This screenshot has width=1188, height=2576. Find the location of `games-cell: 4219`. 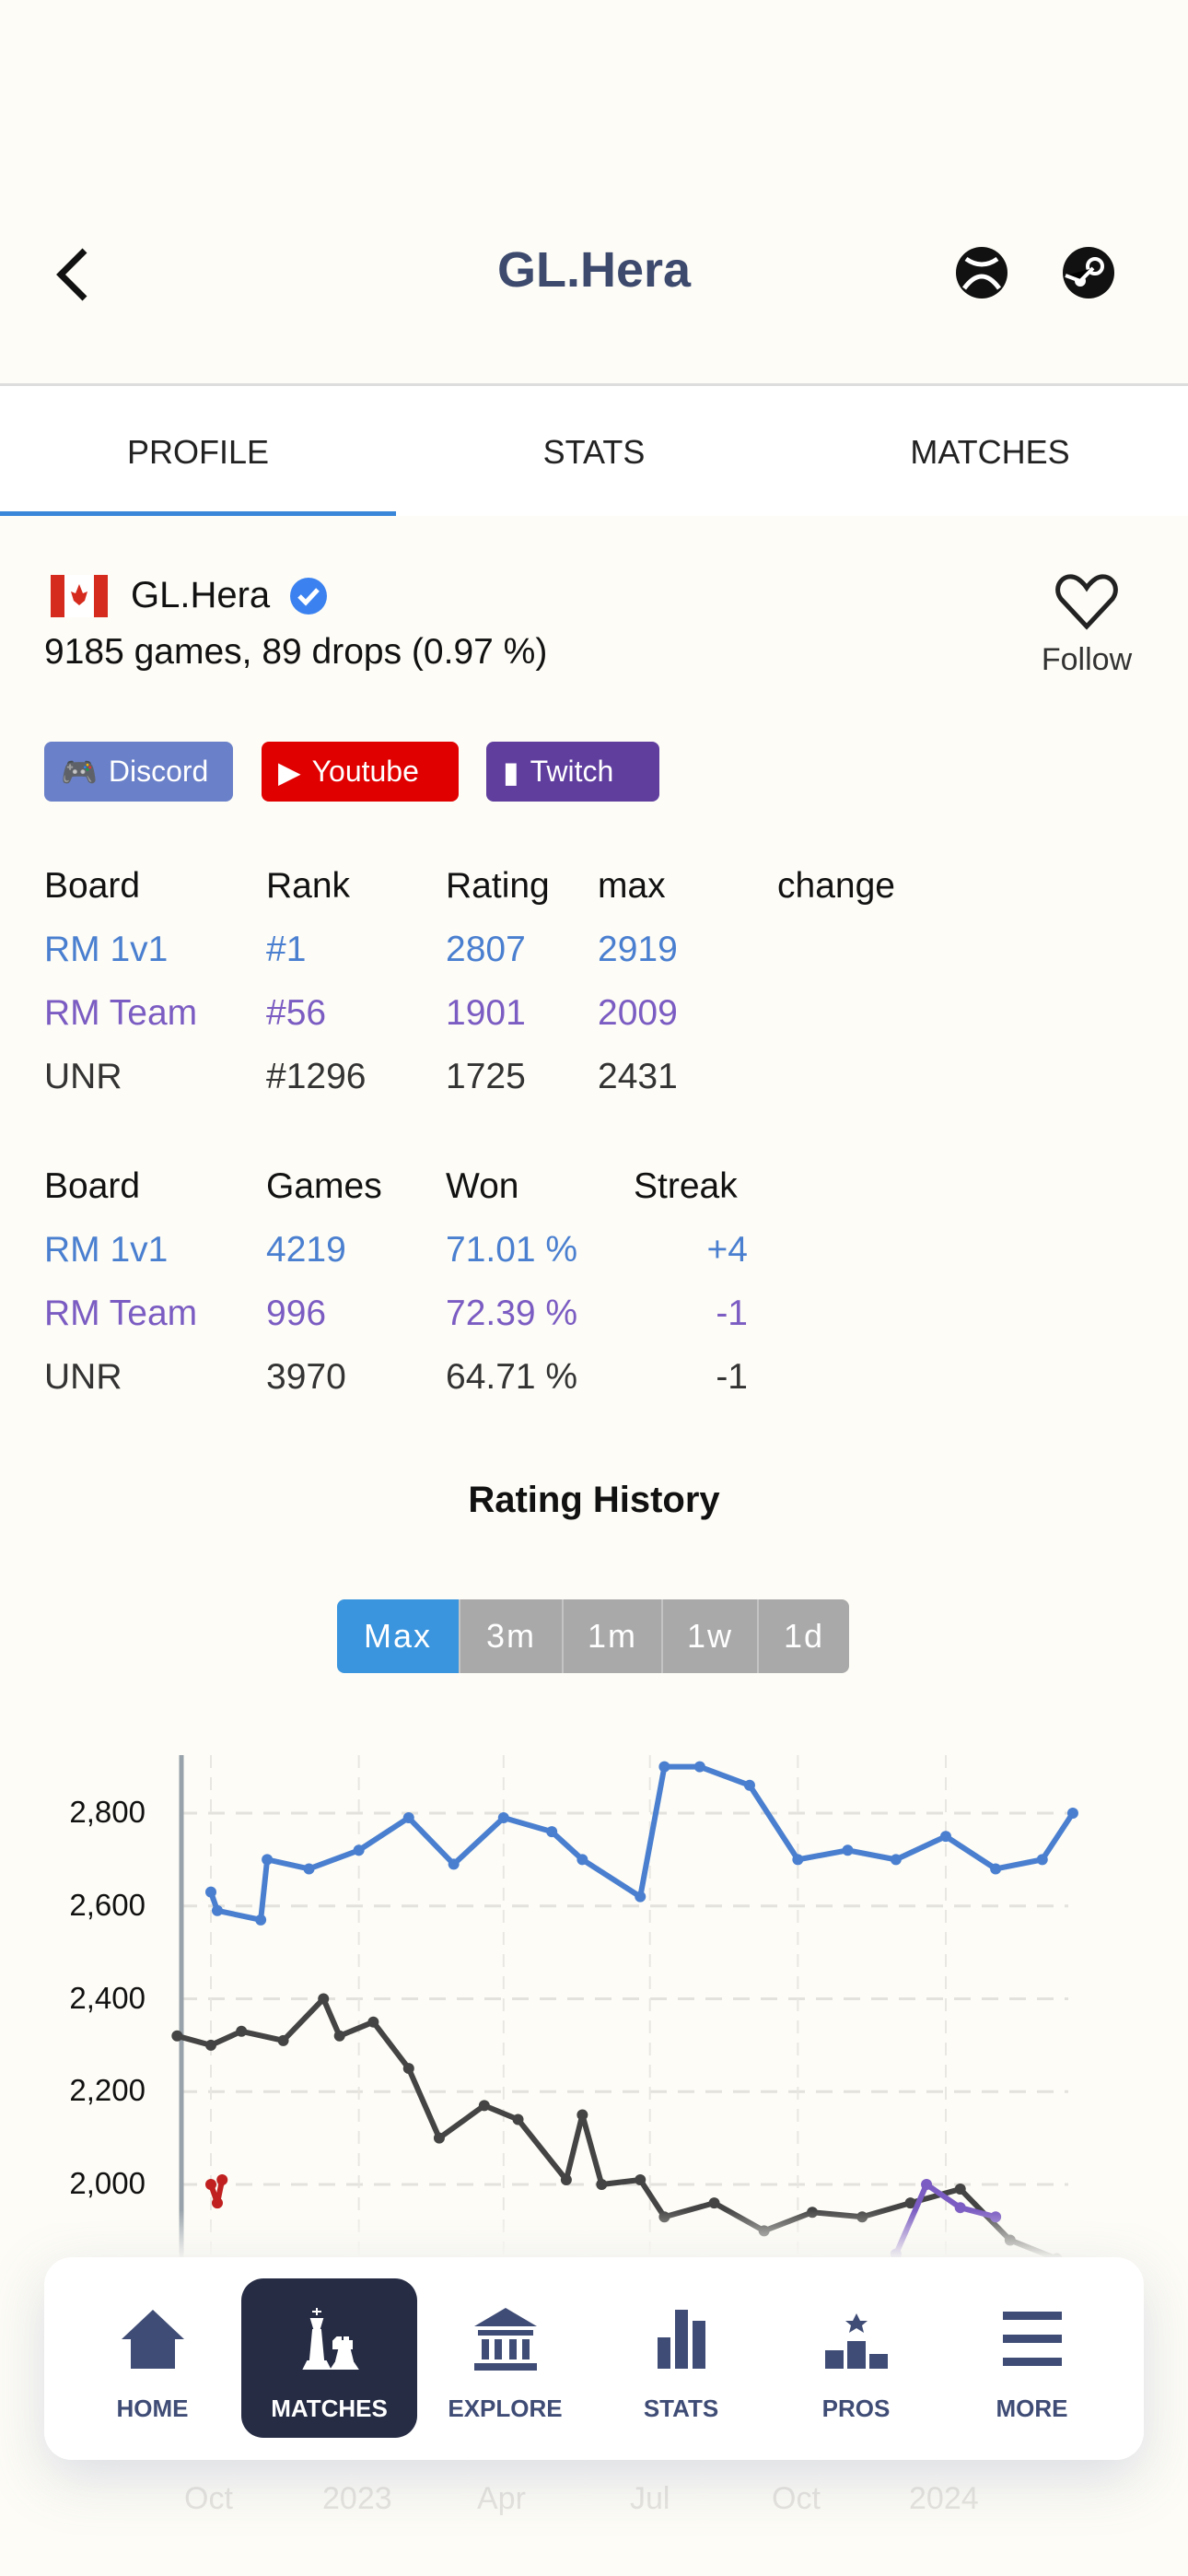

games-cell: 4219 is located at coordinates (306, 1250).